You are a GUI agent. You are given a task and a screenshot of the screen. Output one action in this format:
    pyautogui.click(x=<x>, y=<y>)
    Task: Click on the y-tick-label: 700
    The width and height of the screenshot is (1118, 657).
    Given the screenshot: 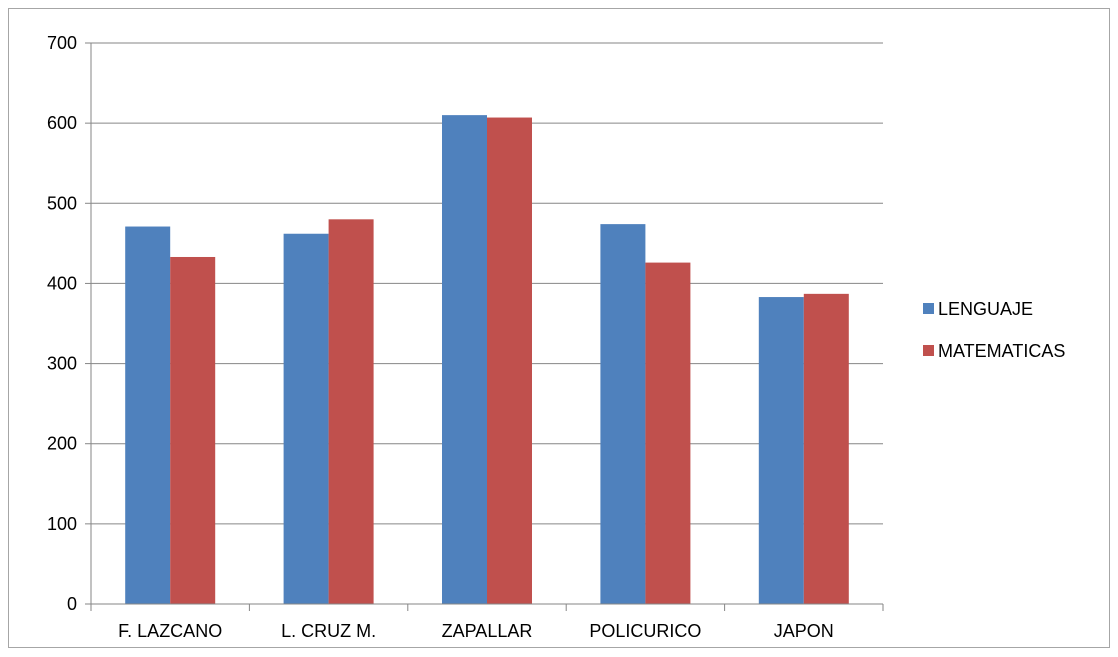 What is the action you would take?
    pyautogui.click(x=62, y=43)
    